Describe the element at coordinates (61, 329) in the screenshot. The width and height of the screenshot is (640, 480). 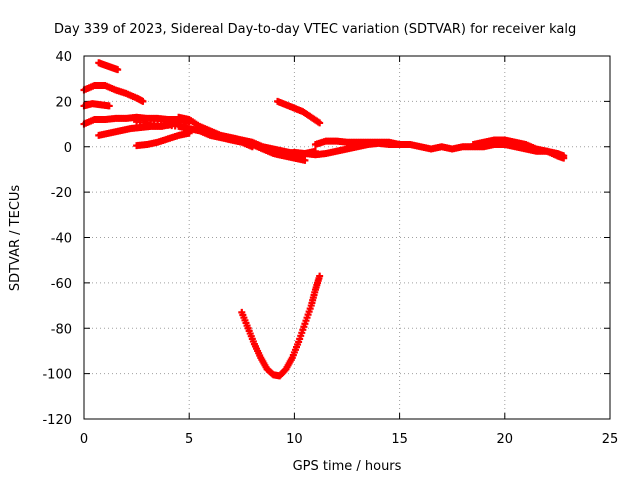
I see `y-tick-label: -80` at that location.